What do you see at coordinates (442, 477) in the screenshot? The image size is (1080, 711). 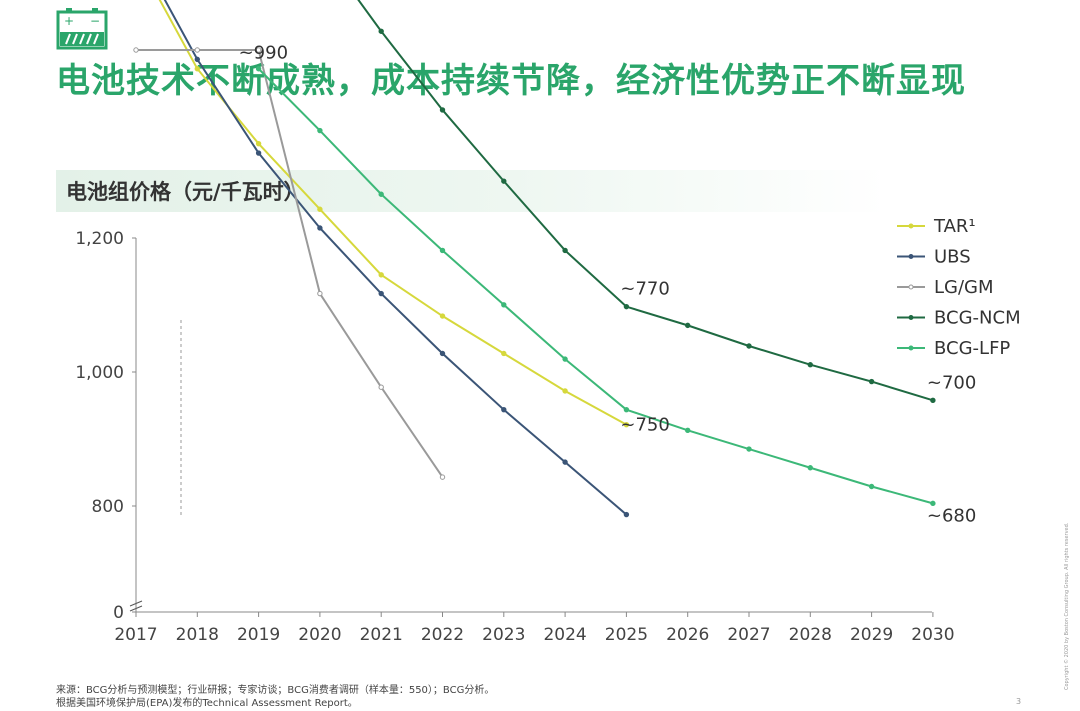 I see `point-lggm-2022` at bounding box center [442, 477].